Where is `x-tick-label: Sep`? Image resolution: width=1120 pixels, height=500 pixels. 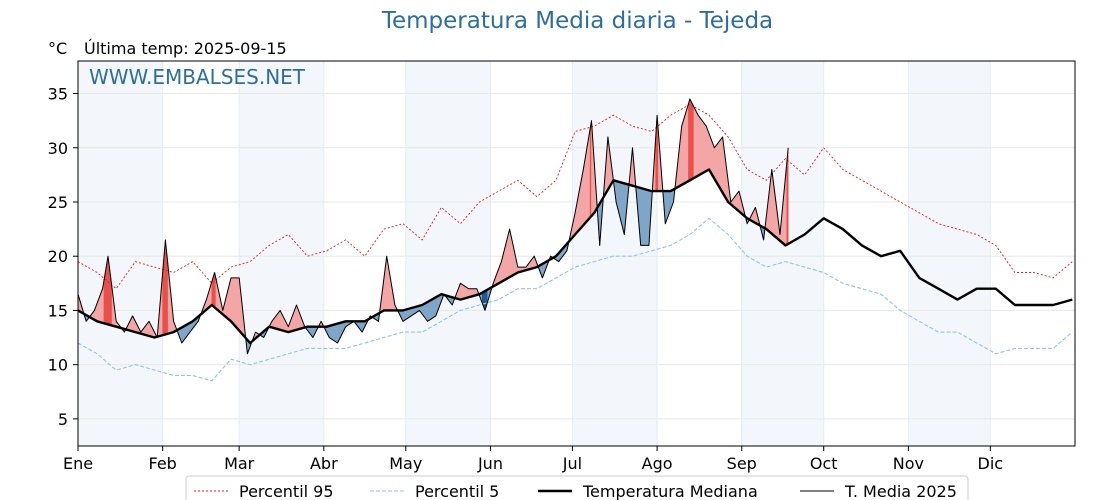
x-tick-label: Sep is located at coordinates (742, 463).